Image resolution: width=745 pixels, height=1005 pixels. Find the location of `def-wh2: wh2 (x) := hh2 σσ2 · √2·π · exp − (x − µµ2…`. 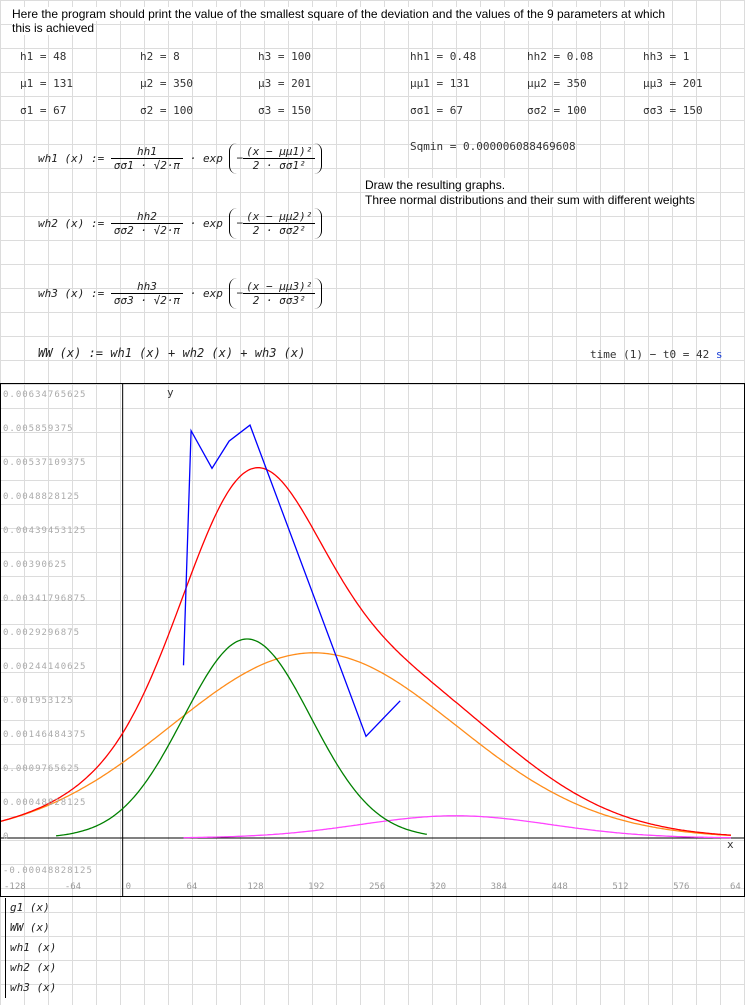

def-wh2: wh2 (x) := hh2 σσ2 · √2·π · exp − (x − µµ2… is located at coordinates (180, 230).